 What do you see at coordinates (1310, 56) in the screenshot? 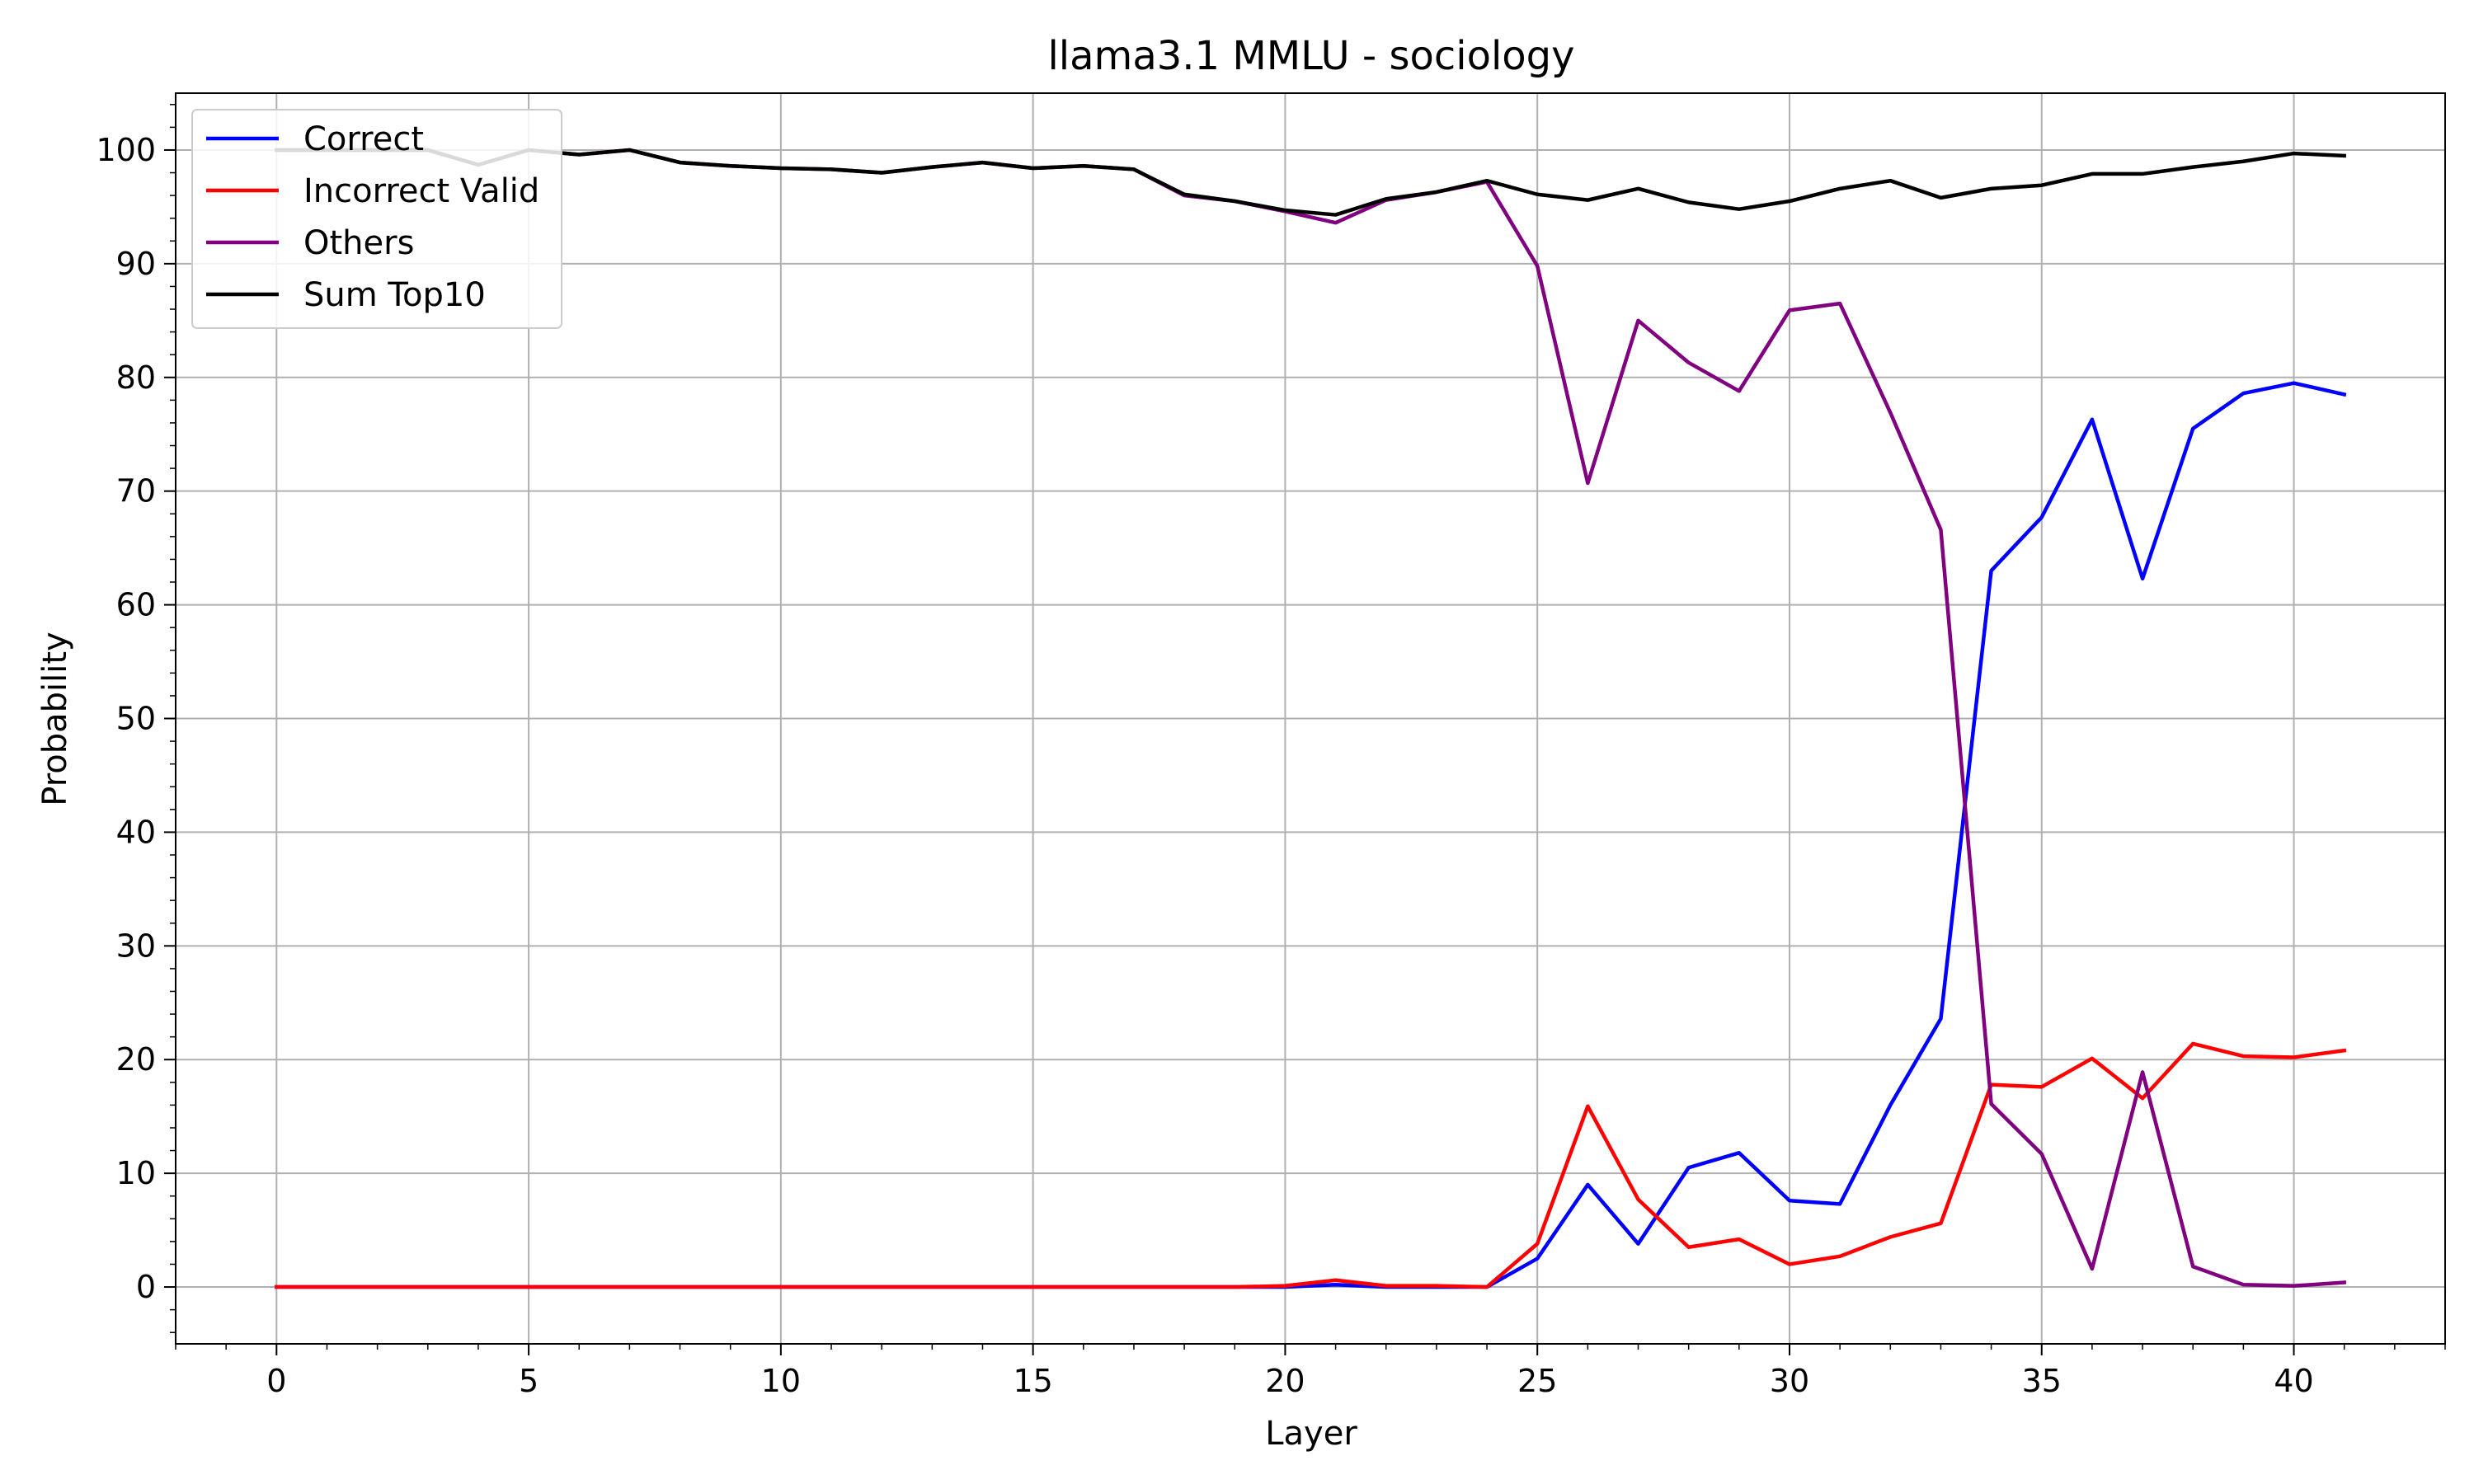
I see `chart-title: llama3.1 MMLU - sociology` at bounding box center [1310, 56].